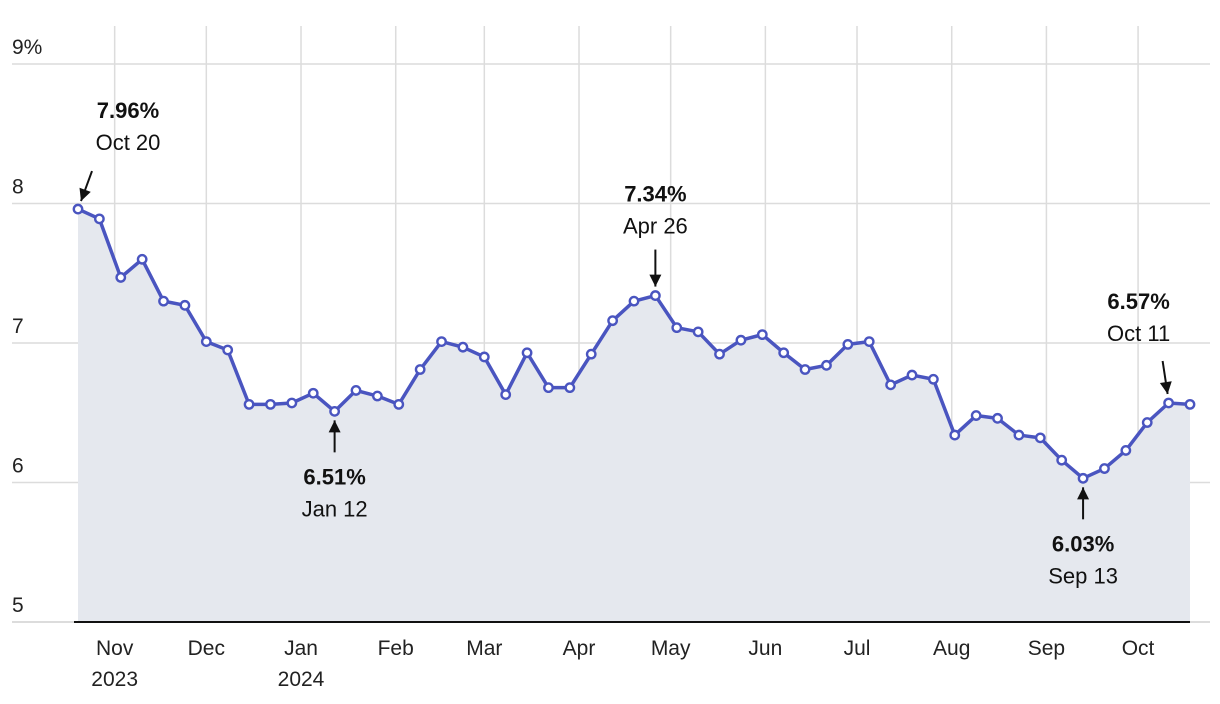 The image size is (1220, 704). Describe the element at coordinates (655, 226) in the screenshot. I see `annotation-date: Apr 26` at that location.